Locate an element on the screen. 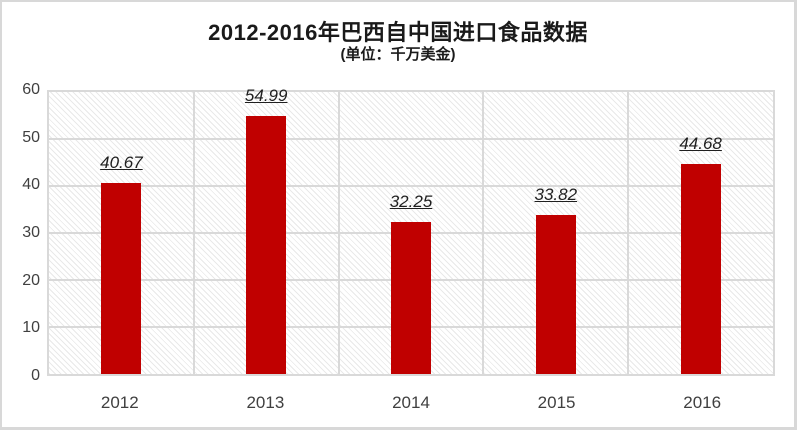  data-label-2016: 44.68 is located at coordinates (700, 144).